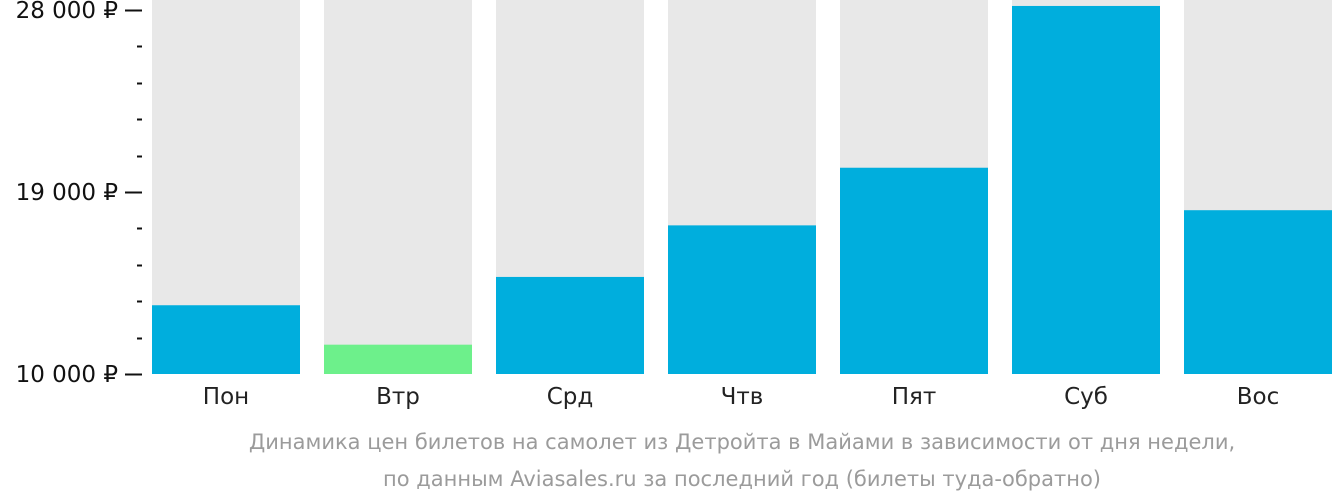  Describe the element at coordinates (67, 375) in the screenshot. I see `y-tick-label: 10 000 ₽` at that location.